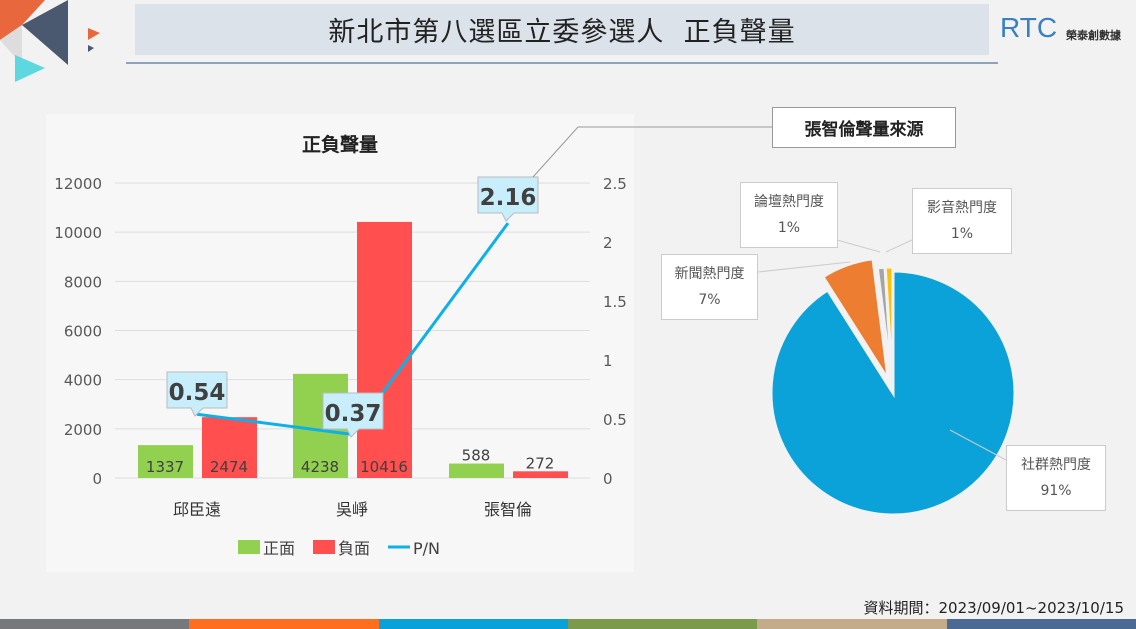 This screenshot has width=1136, height=629. Describe the element at coordinates (562, 29) in the screenshot. I see `page-title: 新北市第八選區立委參選人 正負聲量` at that location.